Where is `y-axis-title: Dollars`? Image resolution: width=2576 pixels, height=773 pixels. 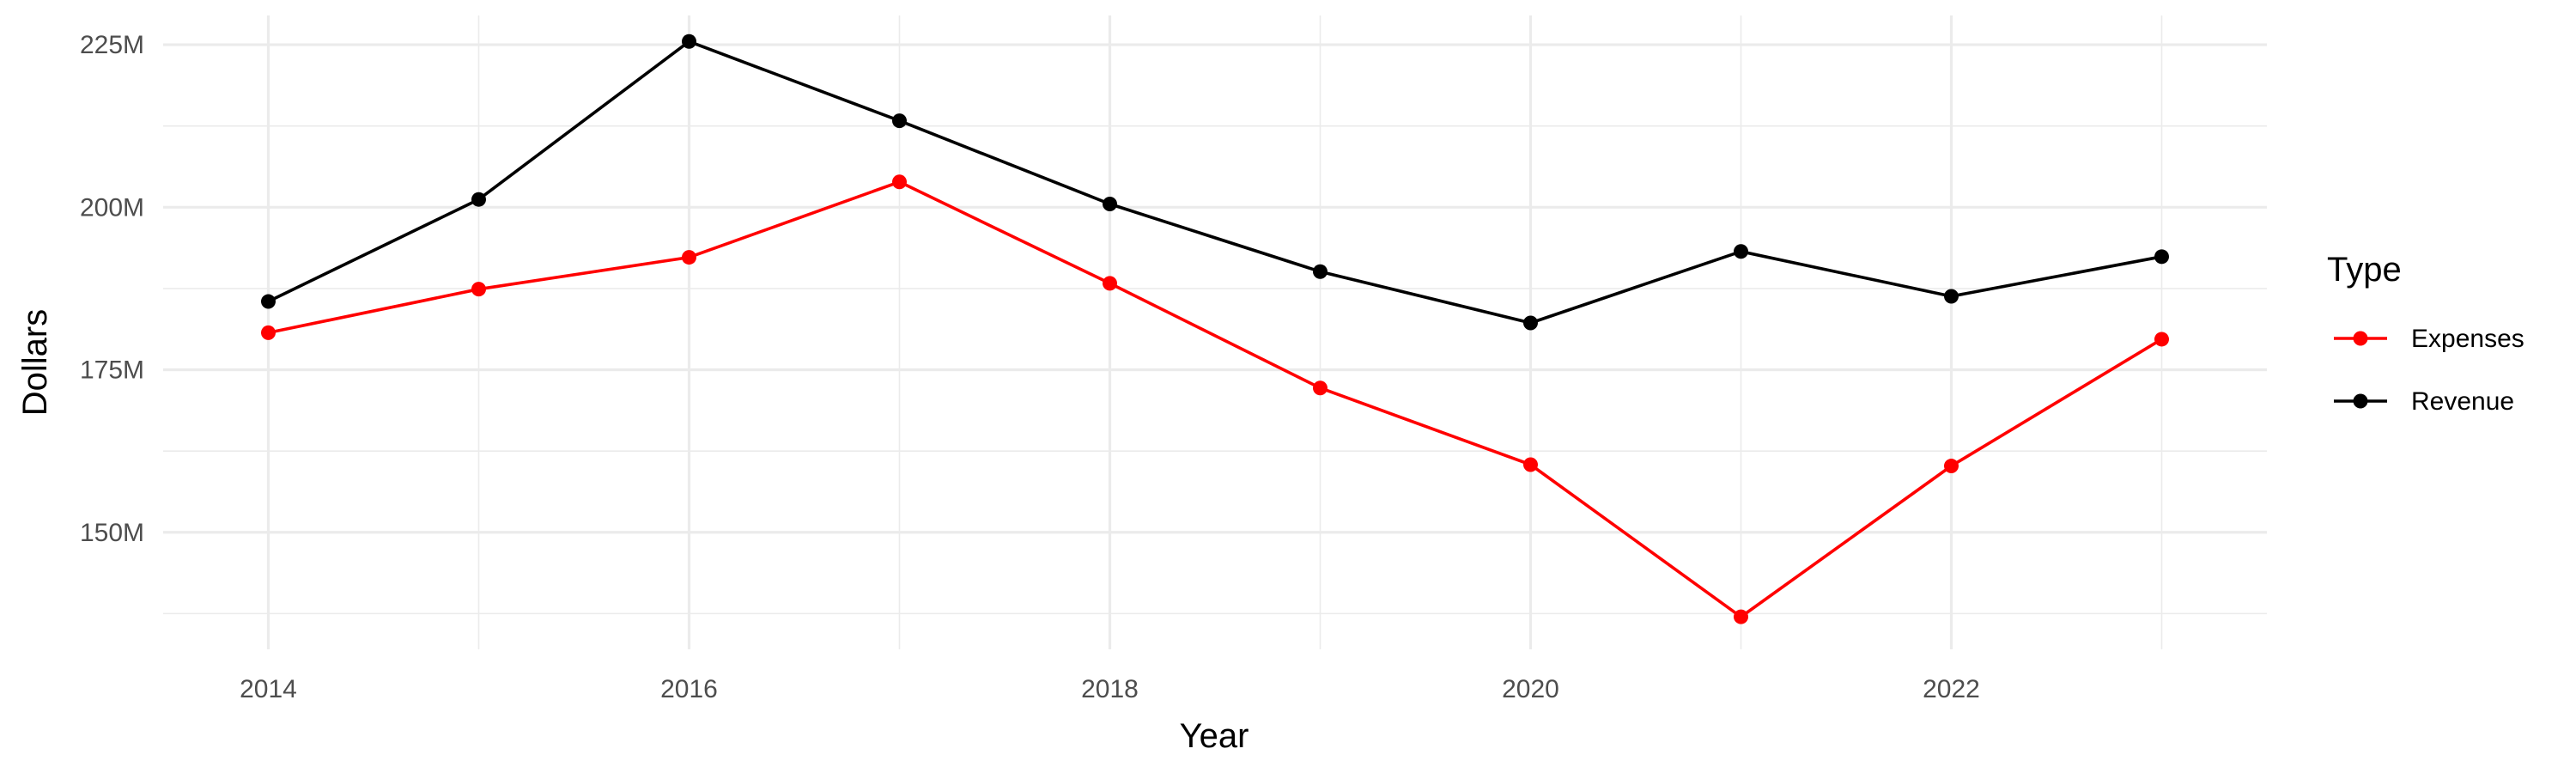 y-axis-title: Dollars is located at coordinates (35, 362).